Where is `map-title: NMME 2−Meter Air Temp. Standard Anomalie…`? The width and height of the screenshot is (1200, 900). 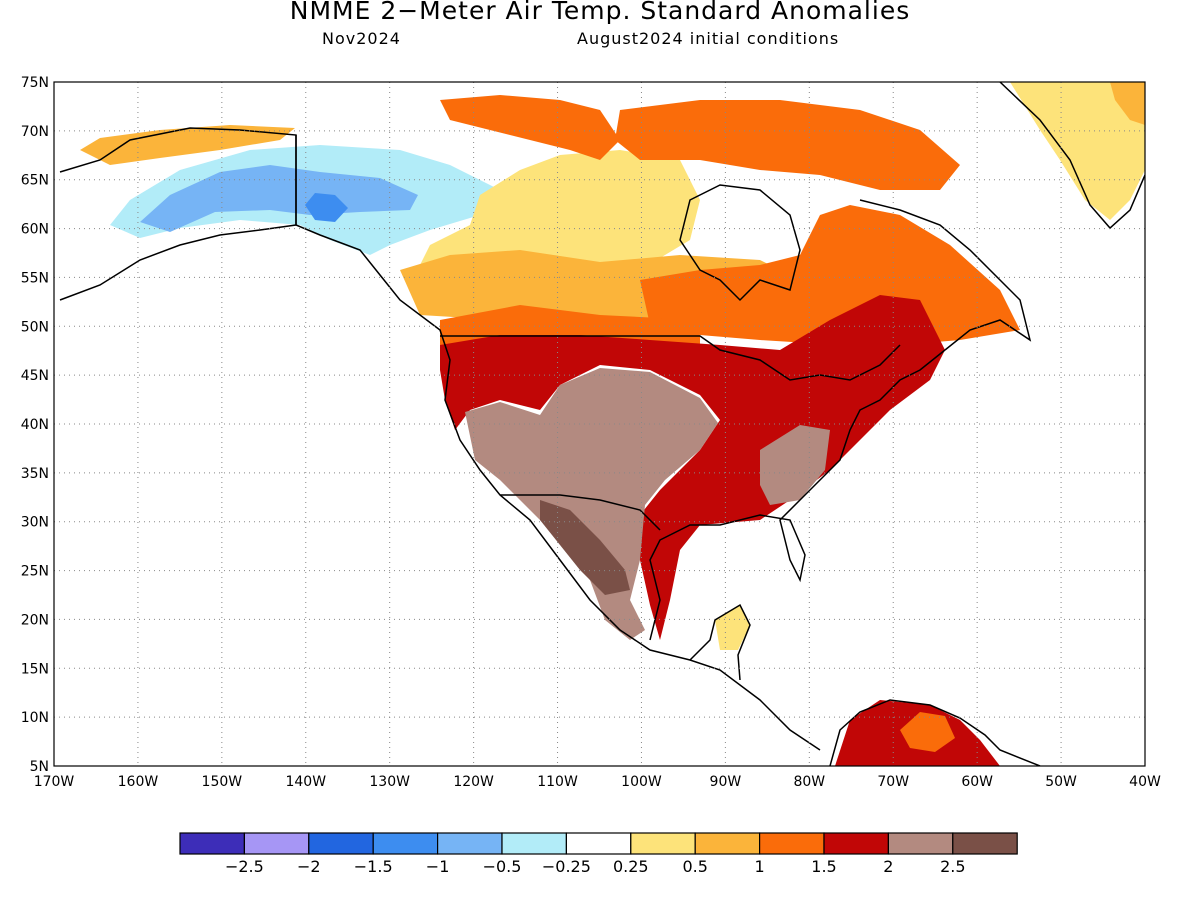 map-title: NMME 2−Meter Air Temp. Standard Anomalie… is located at coordinates (600, 12).